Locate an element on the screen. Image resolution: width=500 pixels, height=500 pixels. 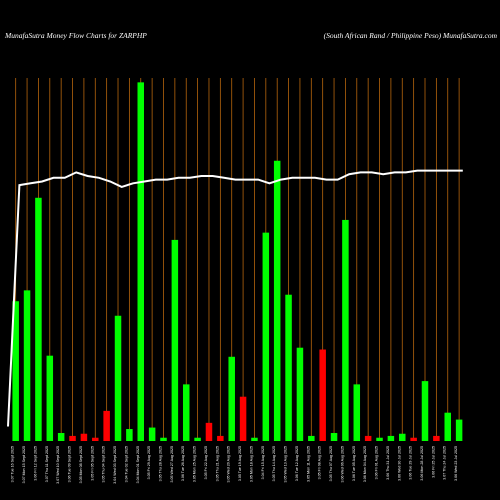
x-tick-label: 3.06 Tue 29 Jul 2025 is located at coordinates (411, 463).